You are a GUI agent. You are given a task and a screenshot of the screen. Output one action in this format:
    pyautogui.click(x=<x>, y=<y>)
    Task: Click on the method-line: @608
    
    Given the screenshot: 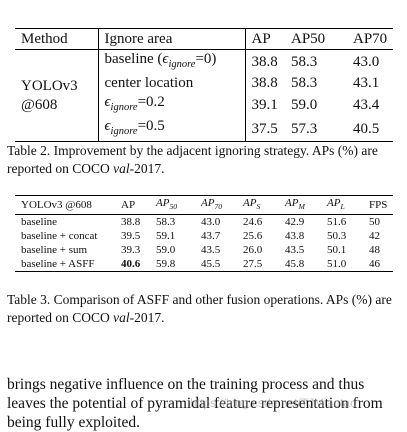 What is the action you would take?
    pyautogui.click(x=39, y=104)
    